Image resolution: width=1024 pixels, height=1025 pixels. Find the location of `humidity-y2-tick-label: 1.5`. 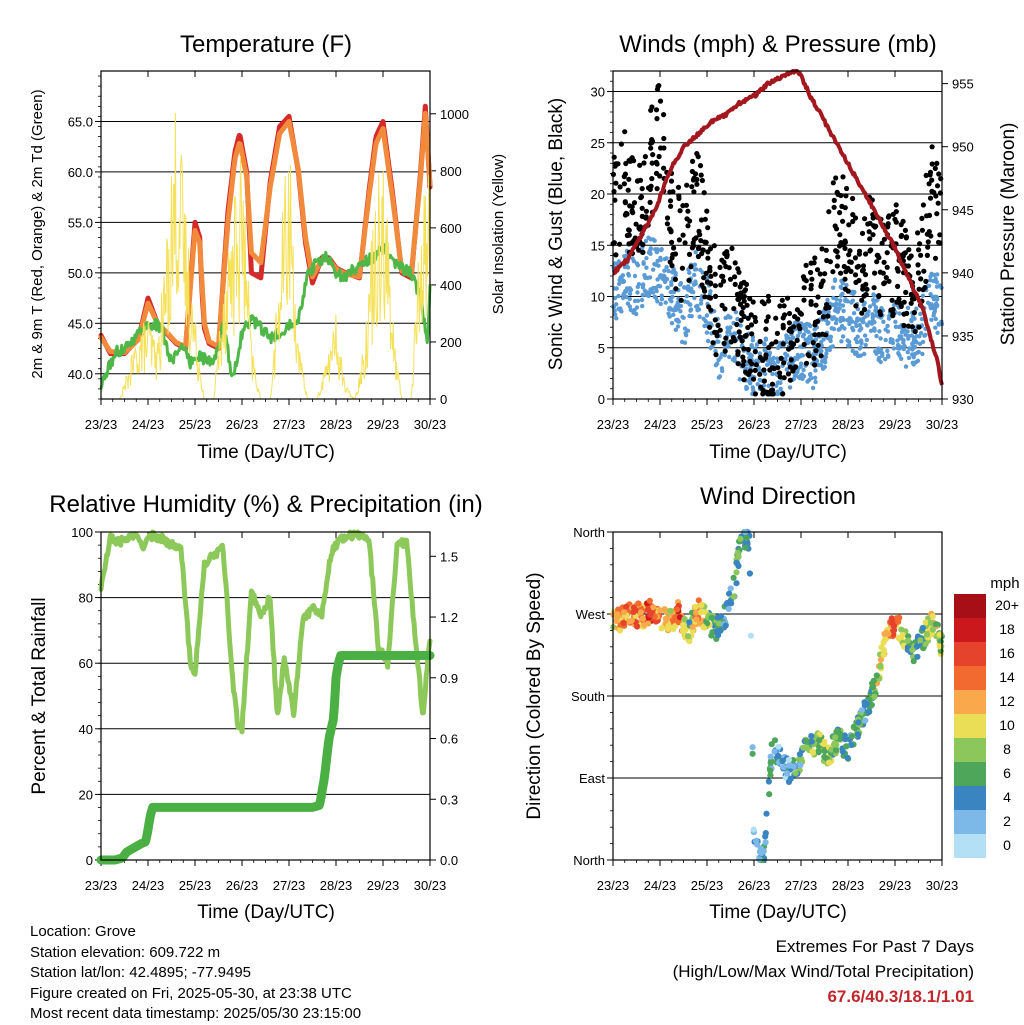

humidity-y2-tick-label: 1.5 is located at coordinates (449, 556).